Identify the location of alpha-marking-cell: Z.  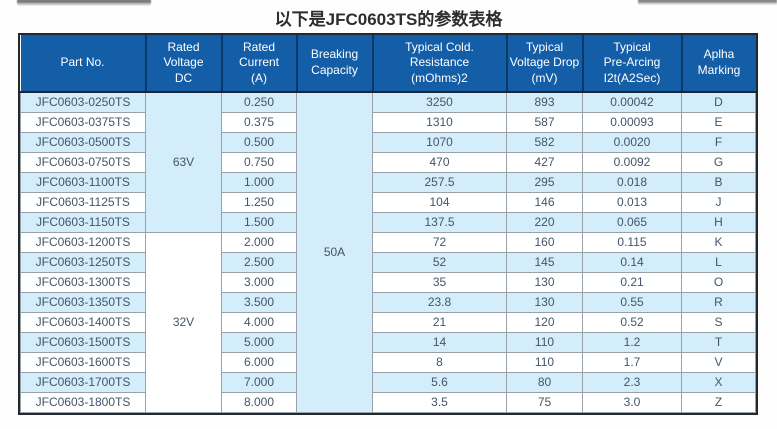
(718, 402).